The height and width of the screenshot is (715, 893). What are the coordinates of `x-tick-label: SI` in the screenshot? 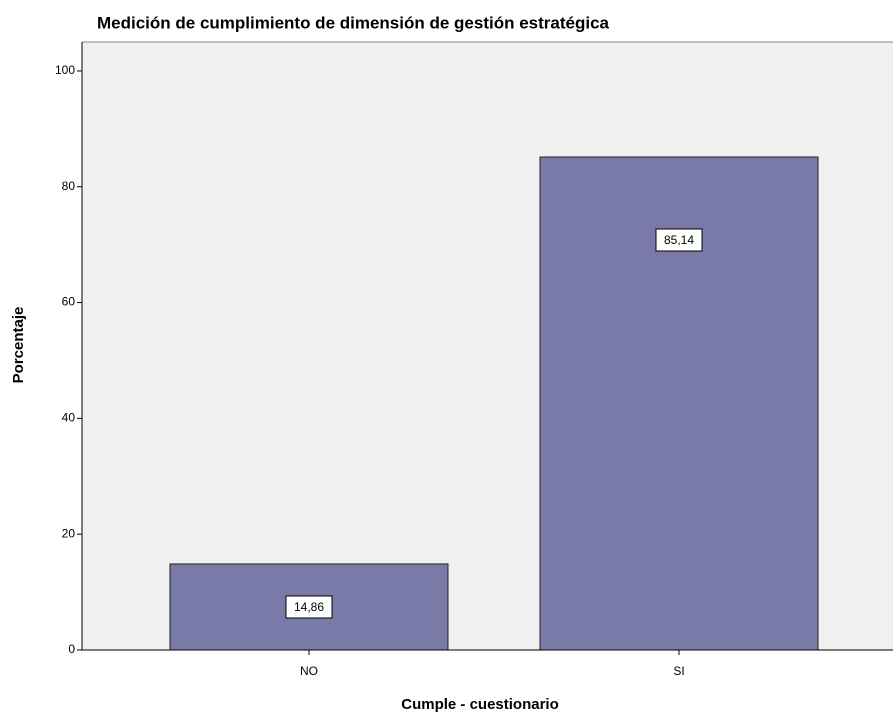 It's located at (678, 671).